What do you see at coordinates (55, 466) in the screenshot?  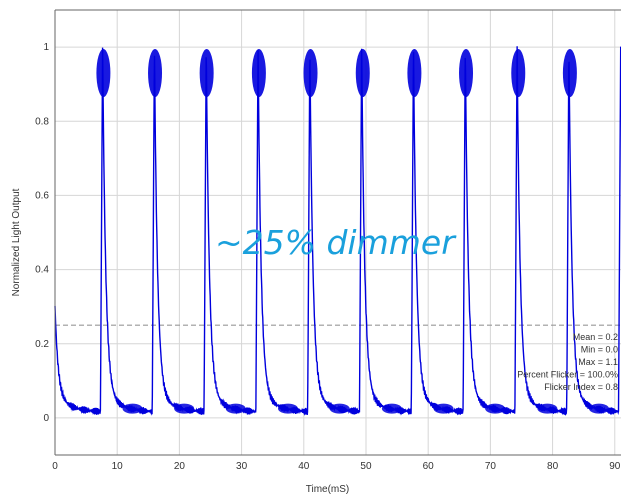 I see `x-tick-label: 0` at bounding box center [55, 466].